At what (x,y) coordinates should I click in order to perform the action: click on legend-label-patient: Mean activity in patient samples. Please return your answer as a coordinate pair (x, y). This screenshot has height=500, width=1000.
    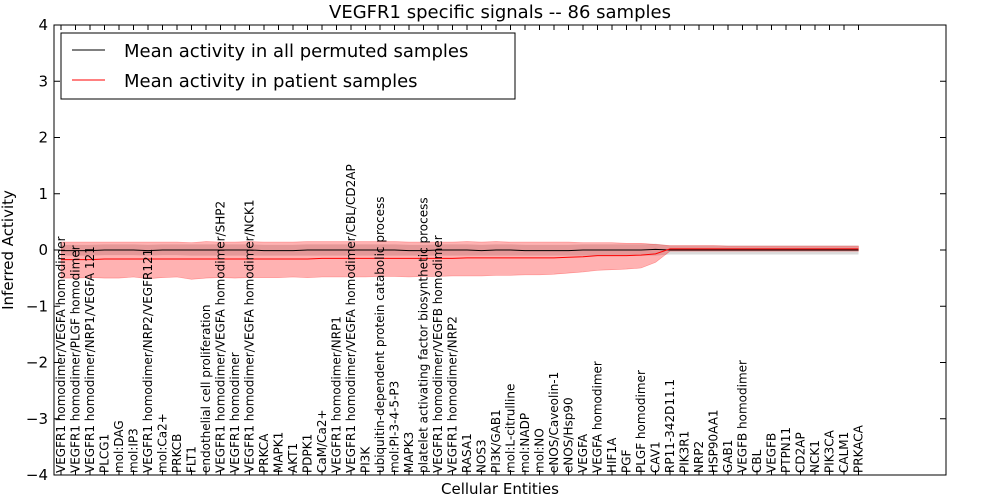
    Looking at the image, I should click on (271, 81).